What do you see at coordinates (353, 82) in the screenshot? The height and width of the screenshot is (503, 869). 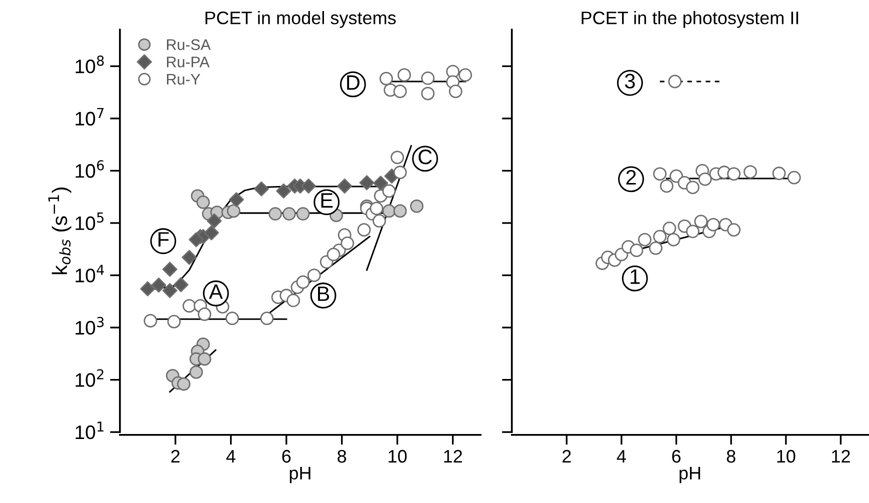 I see `annotation: D` at bounding box center [353, 82].